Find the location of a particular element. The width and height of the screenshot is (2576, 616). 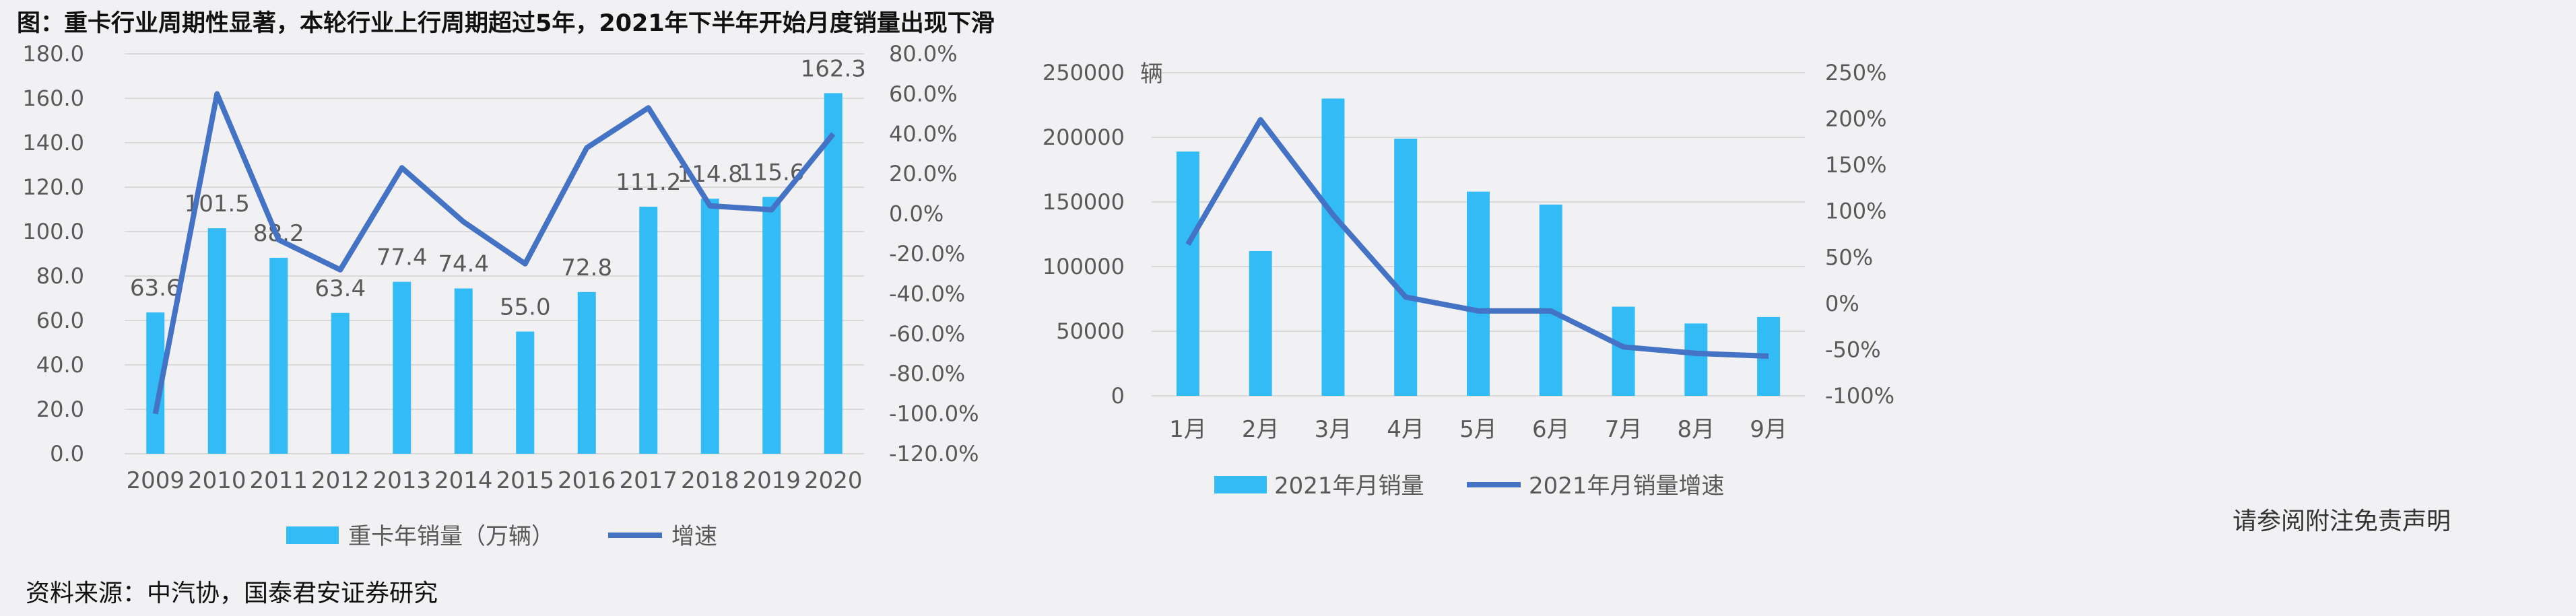

x-tick-label: 1月 is located at coordinates (1188, 429).